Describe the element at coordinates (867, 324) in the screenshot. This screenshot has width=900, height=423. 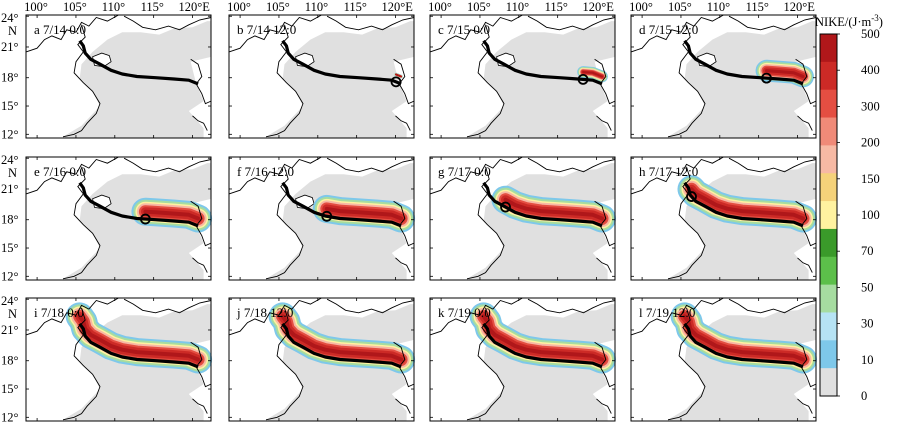
I see `colorbar-tick-label: 30` at that location.